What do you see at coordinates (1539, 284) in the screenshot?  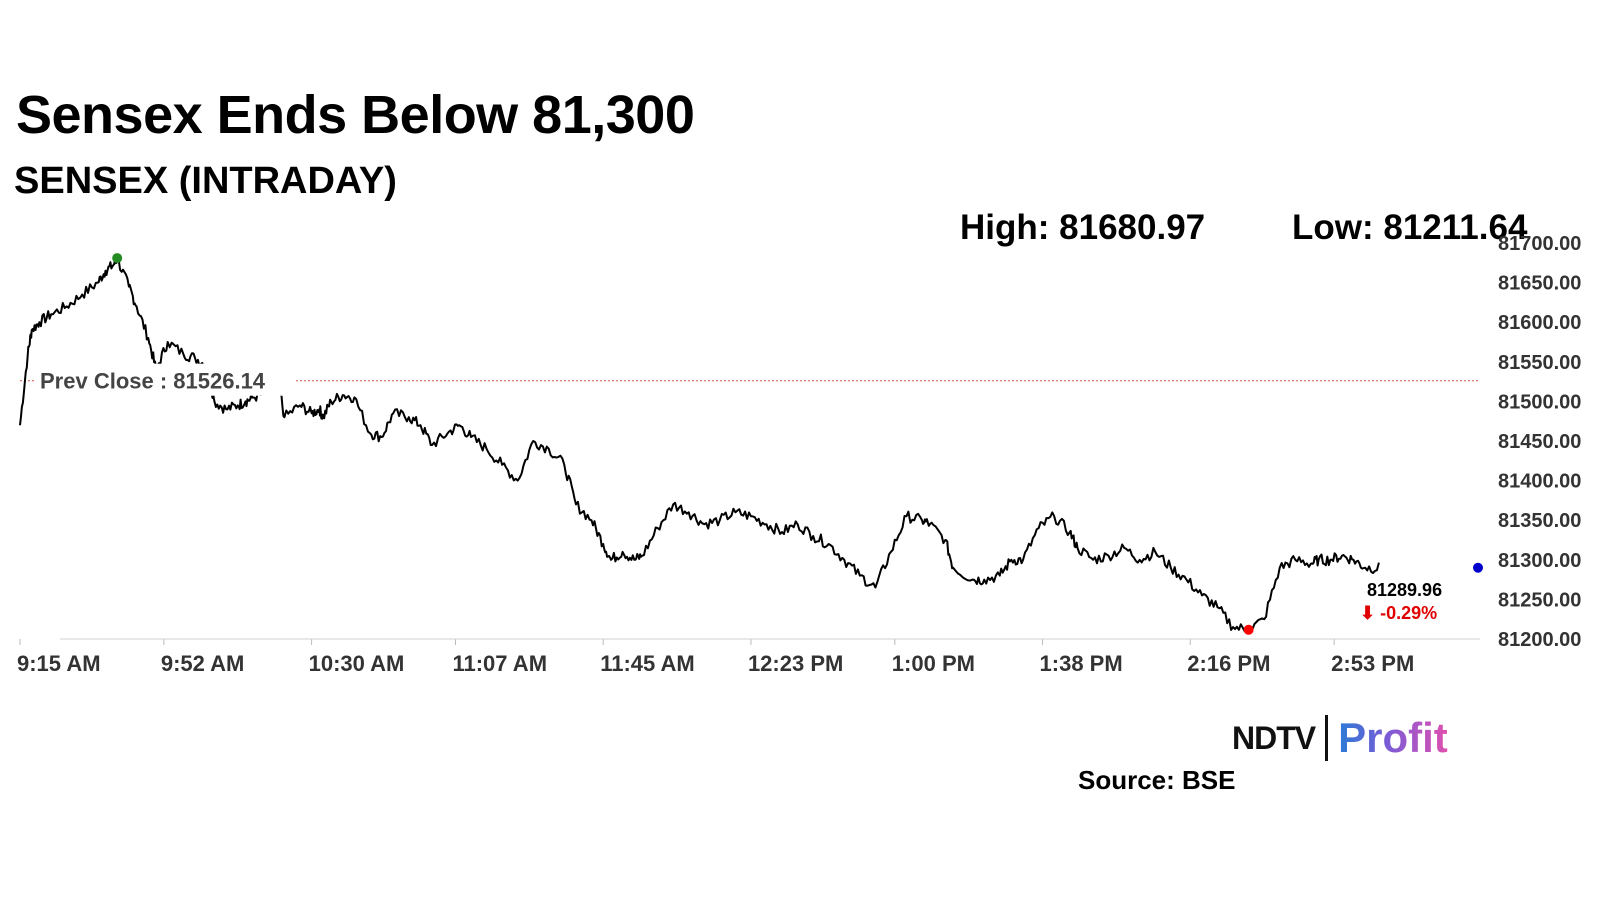 I see `y-tick-label: 81650.00` at bounding box center [1539, 284].